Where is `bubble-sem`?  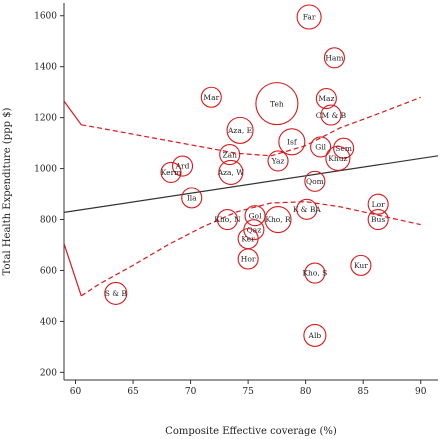
bubble-sem is located at coordinates (344, 148).